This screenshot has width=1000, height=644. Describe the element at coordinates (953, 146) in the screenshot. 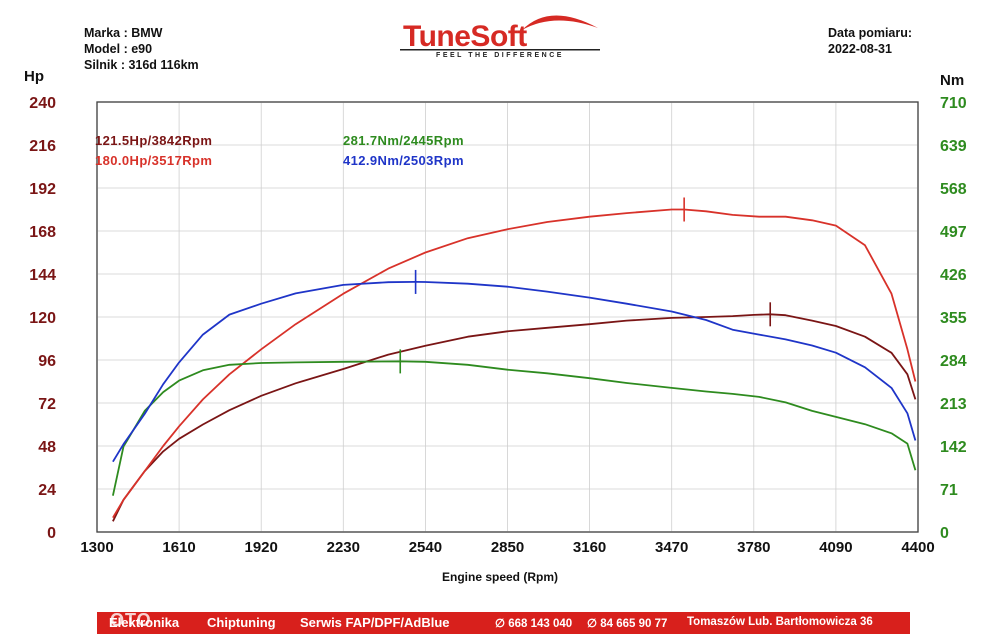

I see `right-tick-label: 639` at that location.